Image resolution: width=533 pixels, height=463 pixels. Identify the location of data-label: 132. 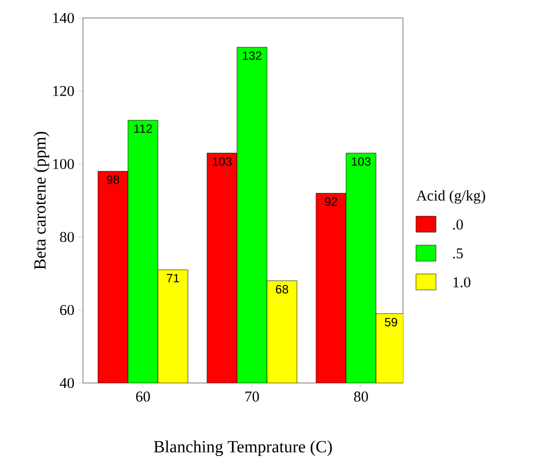
(252, 55).